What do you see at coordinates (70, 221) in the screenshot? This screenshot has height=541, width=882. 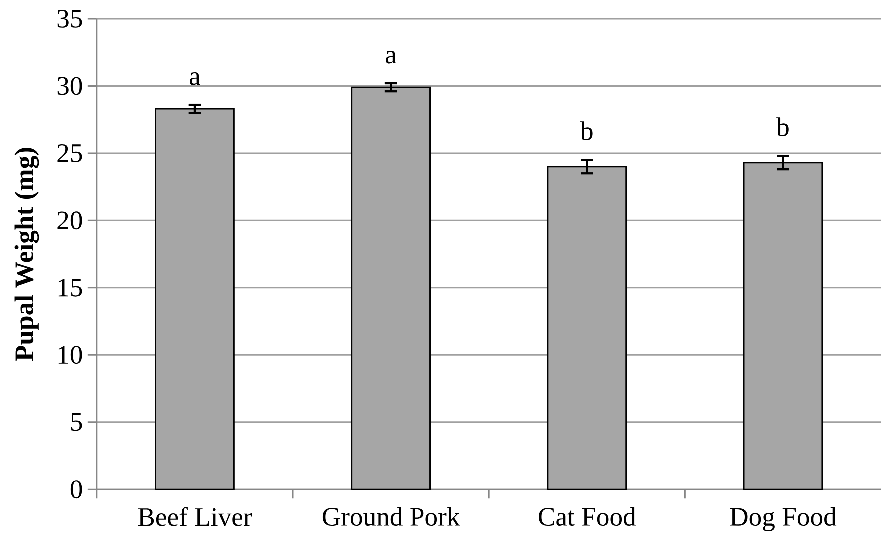 I see `y-tick-label: 20` at bounding box center [70, 221].